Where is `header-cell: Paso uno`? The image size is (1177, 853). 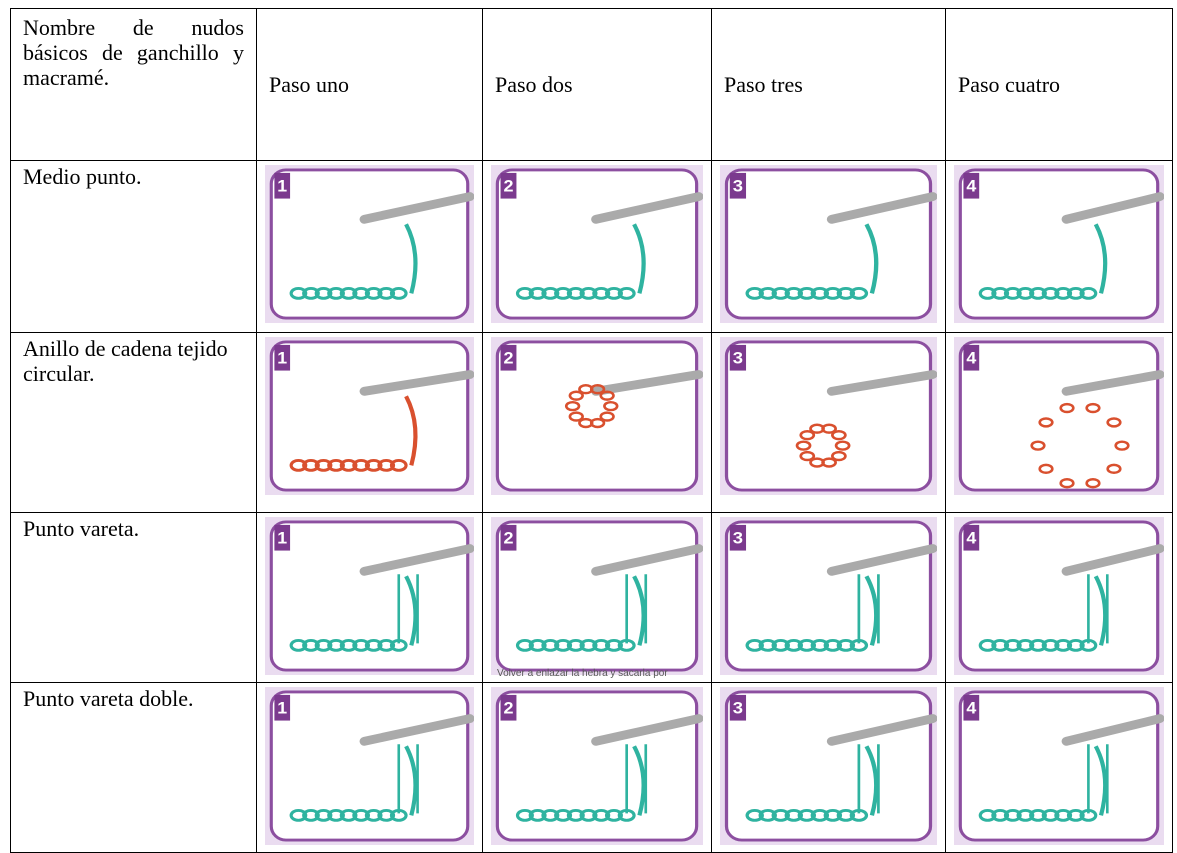
header-cell: Paso uno is located at coordinates (370, 85).